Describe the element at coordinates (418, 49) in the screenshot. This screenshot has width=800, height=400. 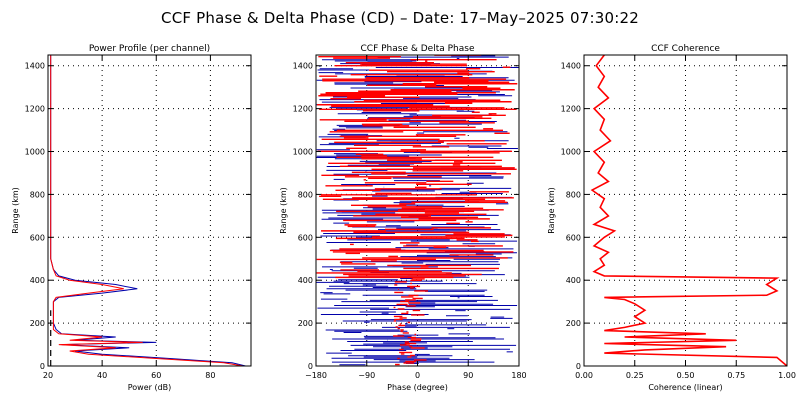
I see `panel-title: CCF Phase & Delta Phase` at that location.